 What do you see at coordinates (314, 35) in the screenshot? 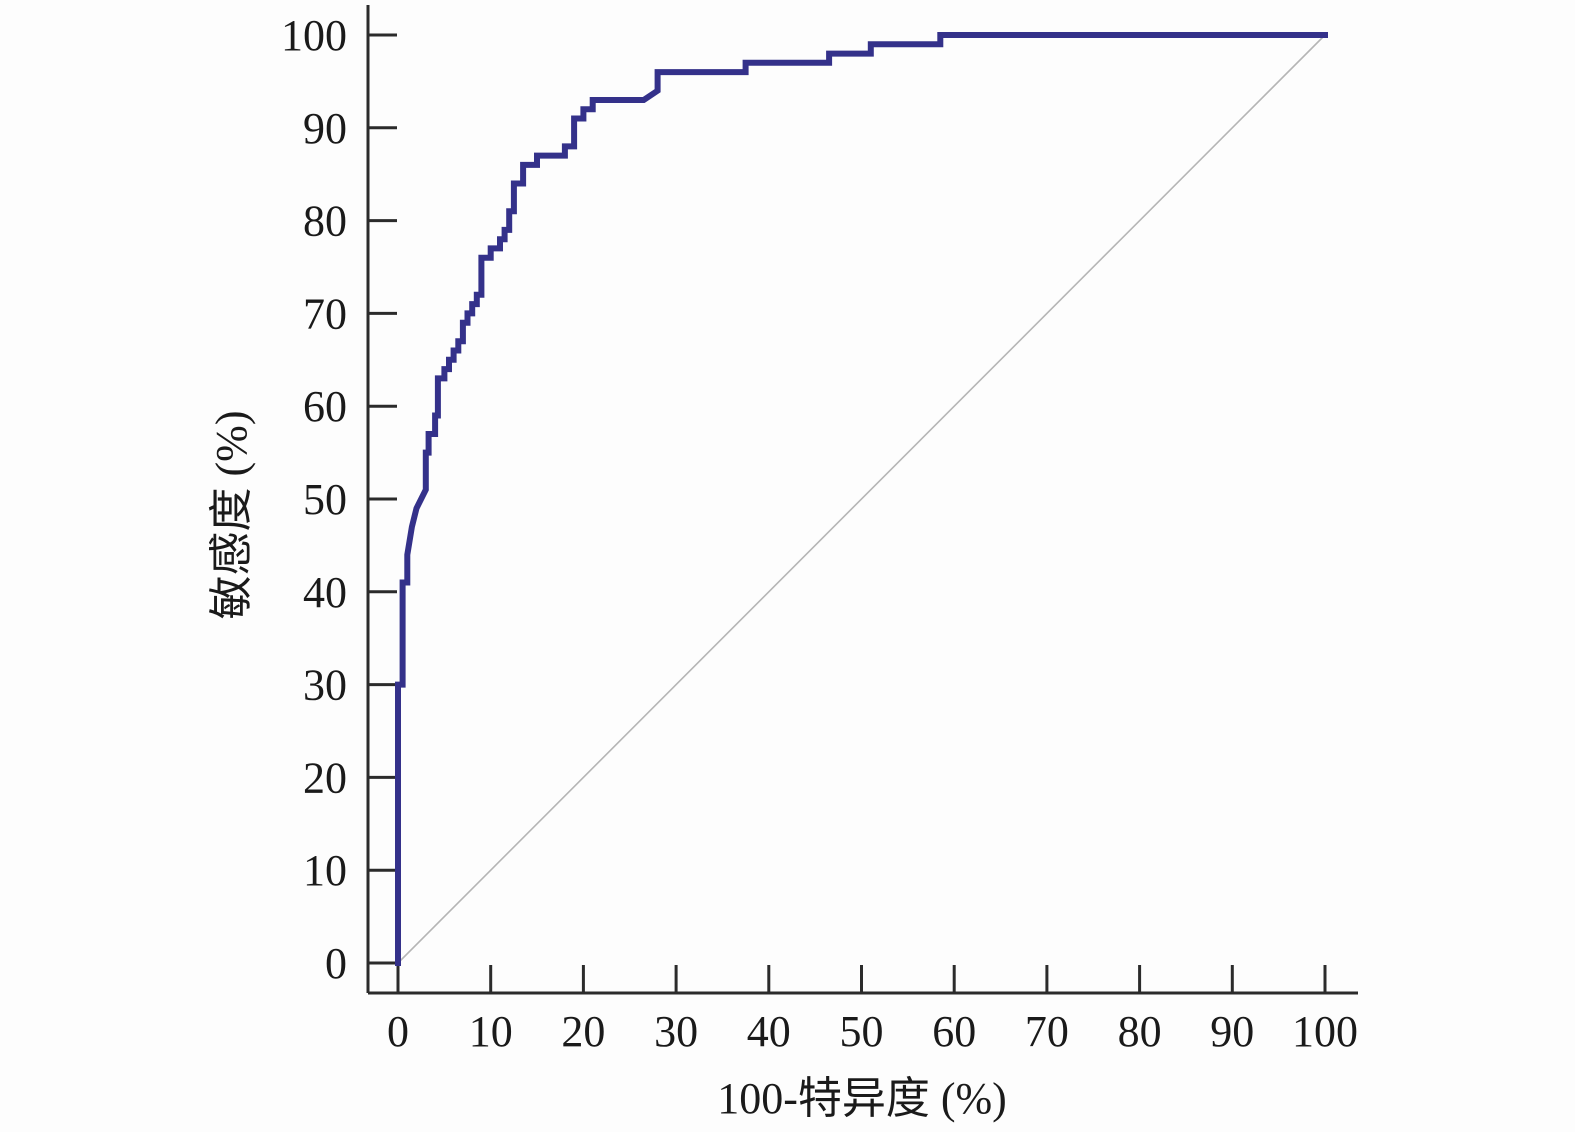
I see `y-tick-label: 100` at bounding box center [314, 35].